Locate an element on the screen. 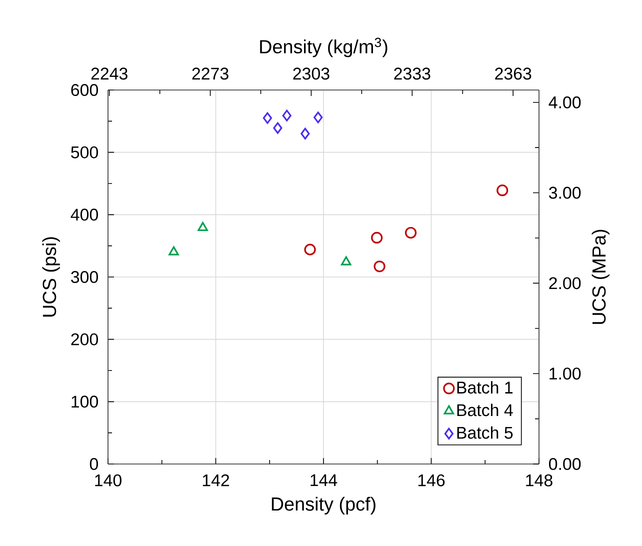 The height and width of the screenshot is (546, 642). legend-label: Batch 5 is located at coordinates (485, 432).